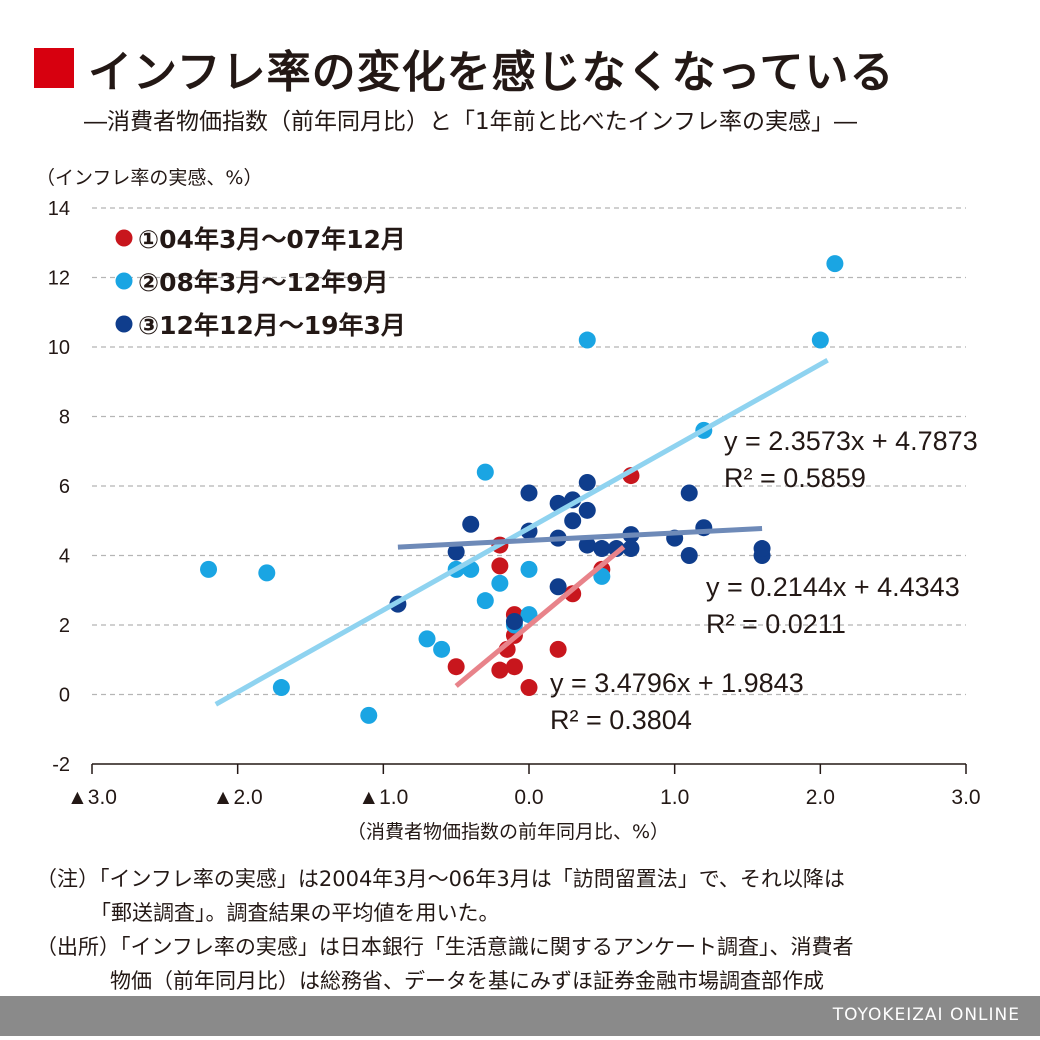 This screenshot has height=1040, width=1040. What do you see at coordinates (467, 981) in the screenshot?
I see `note-line-4: 物価（前年同月比）は総務省、データを基にみずほ証券金融市場調査部作成` at bounding box center [467, 981].